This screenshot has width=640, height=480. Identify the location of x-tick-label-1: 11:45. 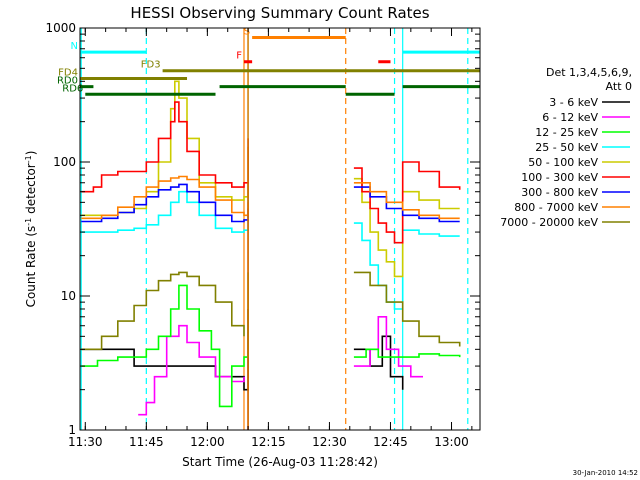
(146, 442).